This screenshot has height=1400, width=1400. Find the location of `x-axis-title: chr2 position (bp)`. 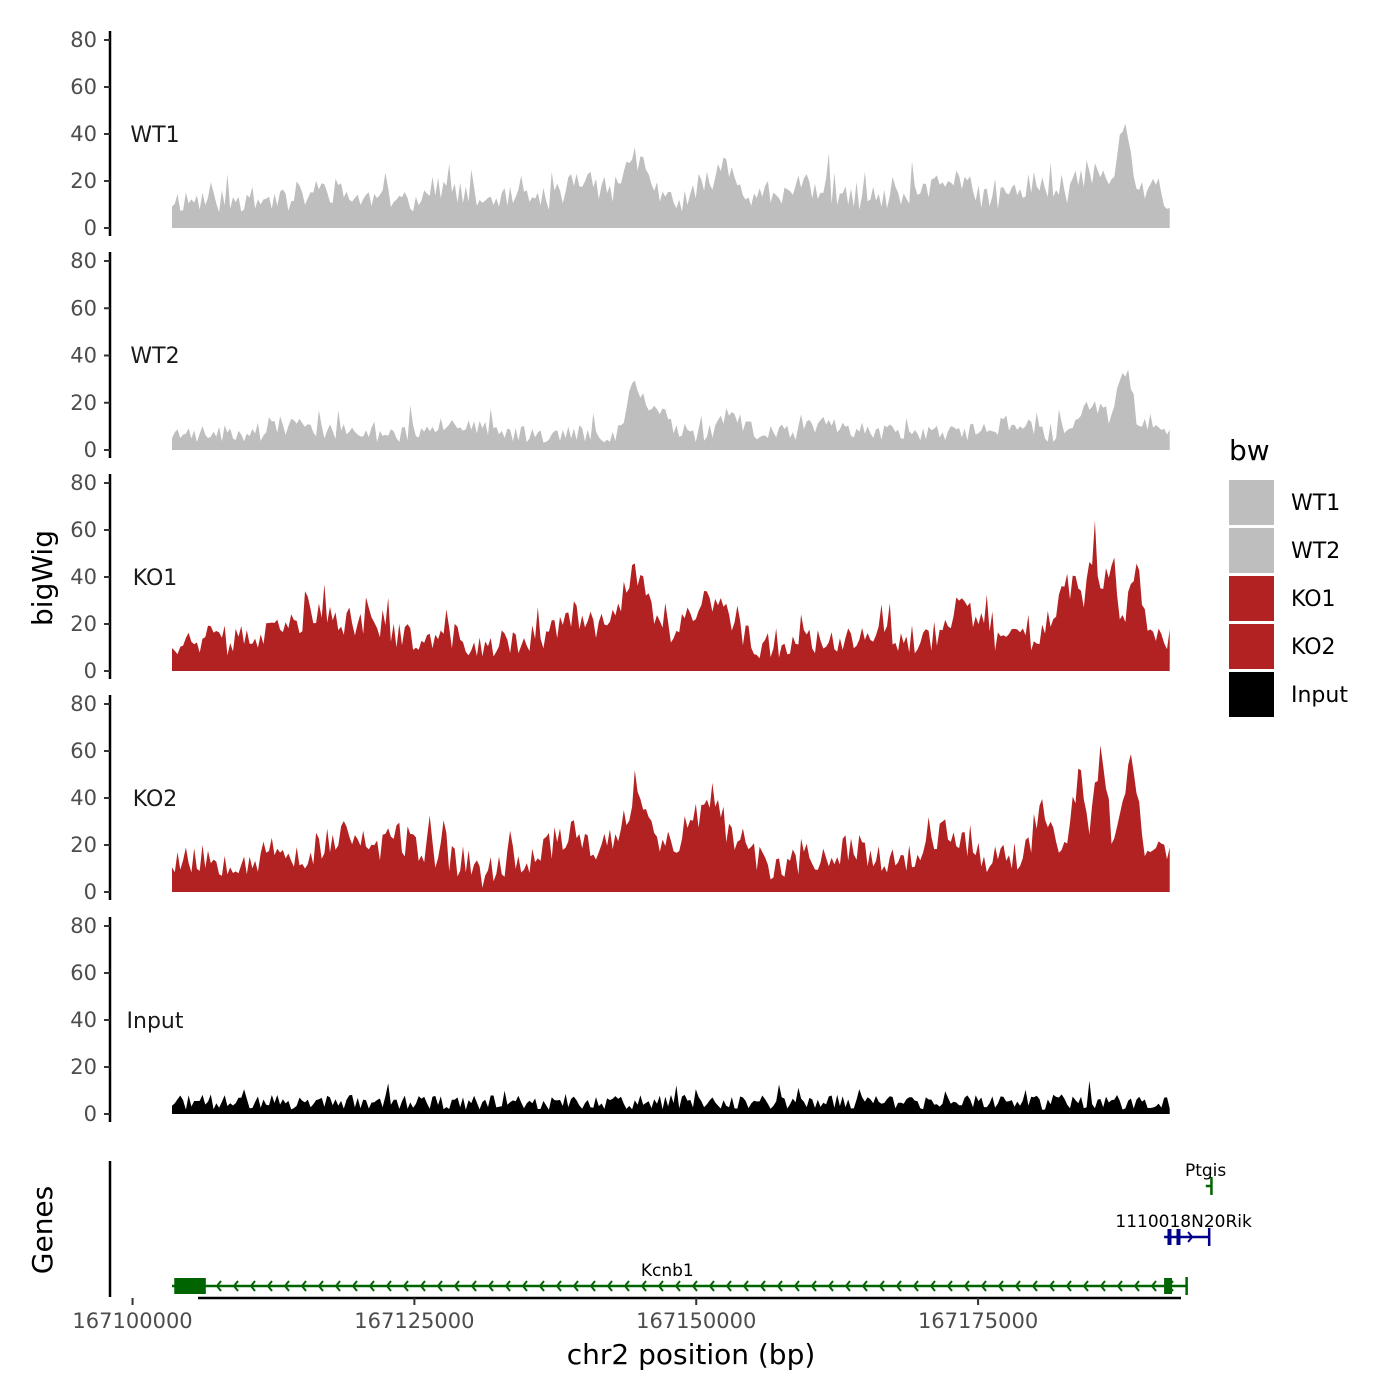

x-axis-title: chr2 position (bp) is located at coordinates (691, 1354).